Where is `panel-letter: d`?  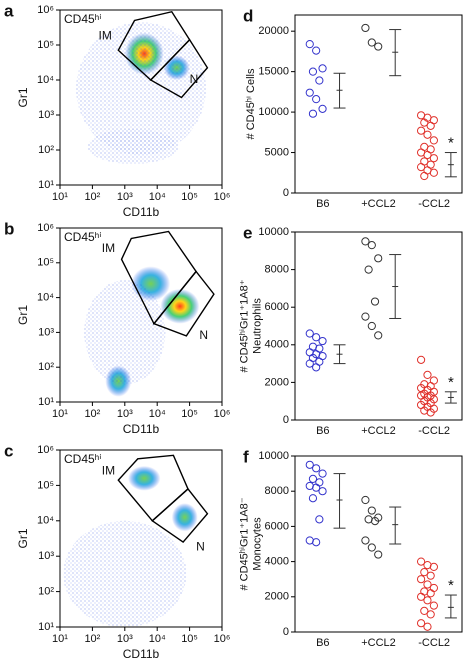 panel-letter: d is located at coordinates (248, 15).